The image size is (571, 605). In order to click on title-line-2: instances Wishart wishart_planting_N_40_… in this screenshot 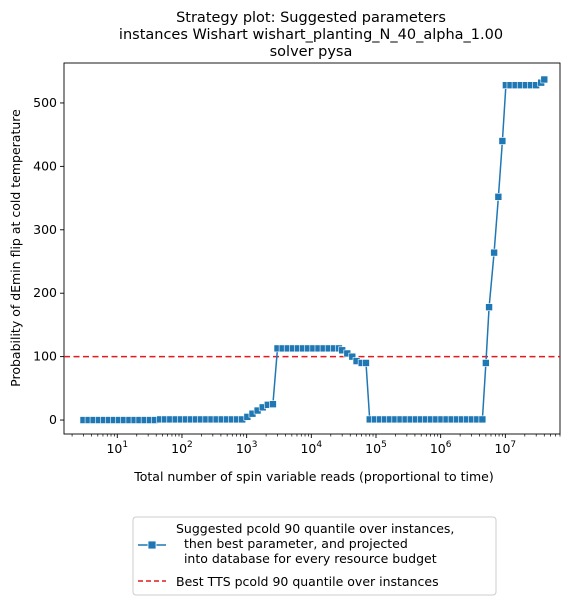, I will do `click(311, 35)`.